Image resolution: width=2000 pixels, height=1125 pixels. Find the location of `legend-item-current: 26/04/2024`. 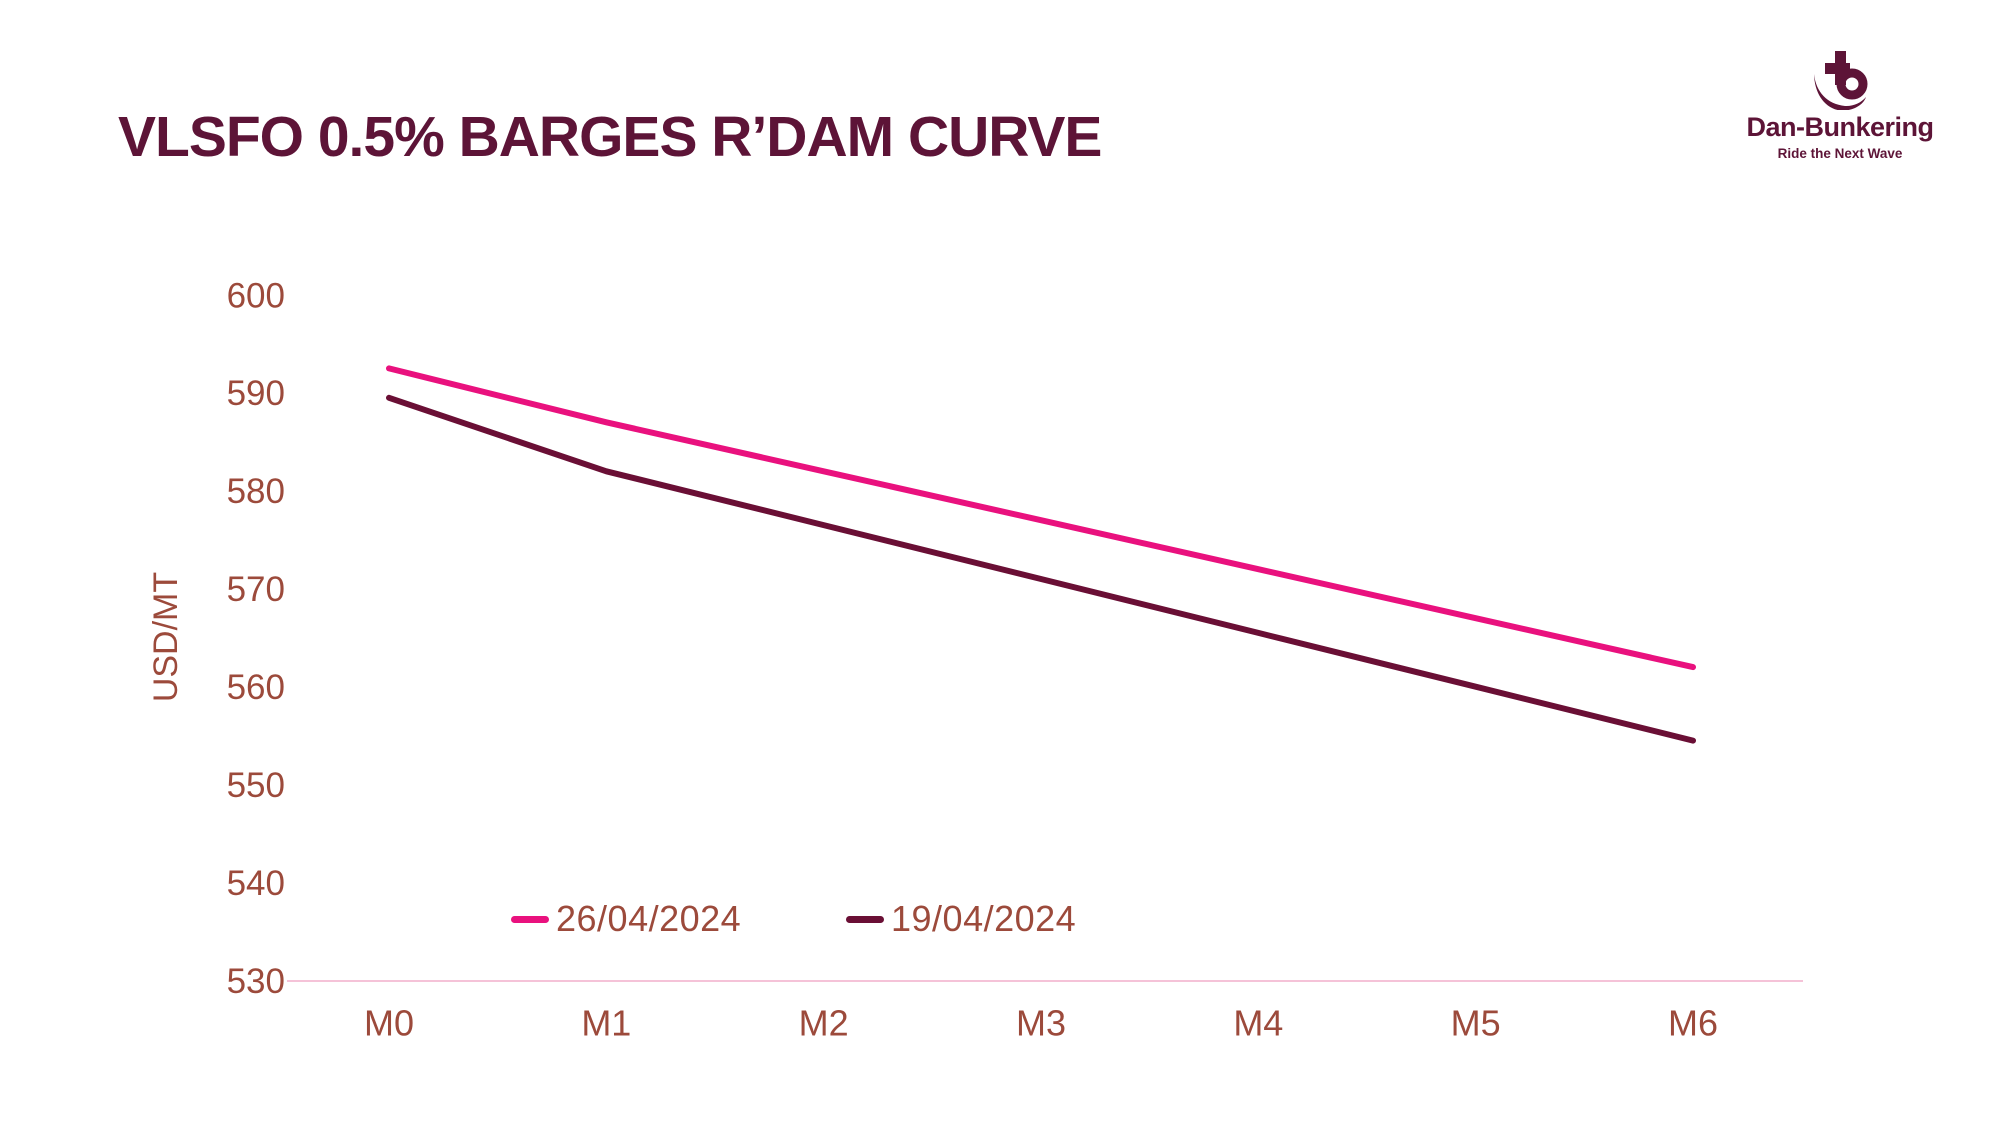

legend-item-current: 26/04/2024 is located at coordinates (626, 919).